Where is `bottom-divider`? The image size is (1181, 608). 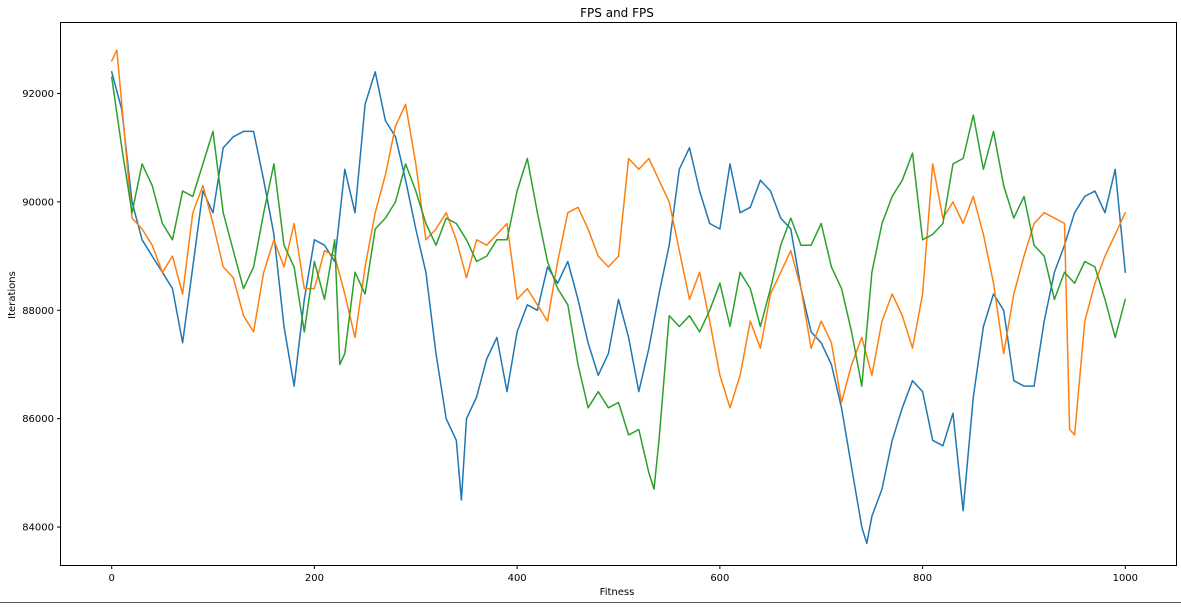
bottom-divider is located at coordinates (590, 602).